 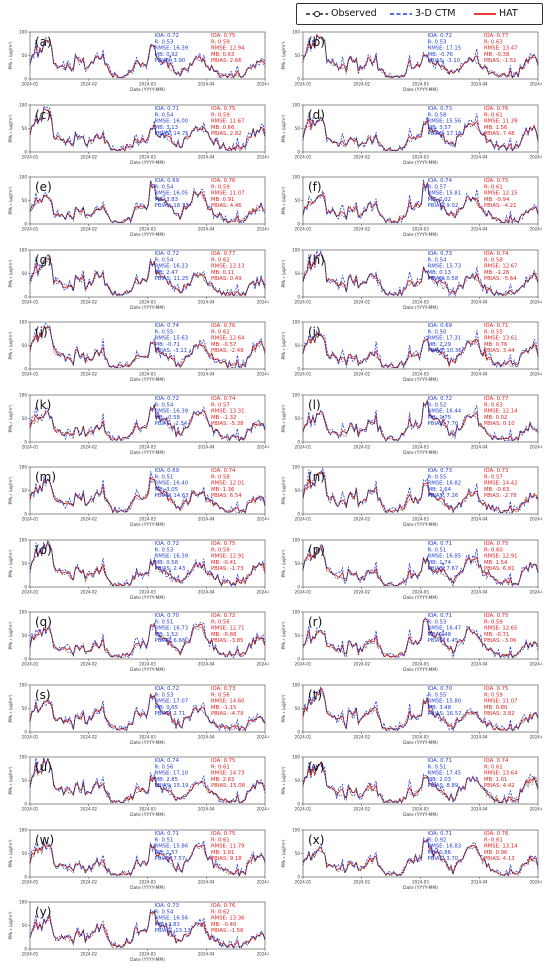 I want to click on ctm-stat-r: R: 0.52, so click(x=437, y=405).